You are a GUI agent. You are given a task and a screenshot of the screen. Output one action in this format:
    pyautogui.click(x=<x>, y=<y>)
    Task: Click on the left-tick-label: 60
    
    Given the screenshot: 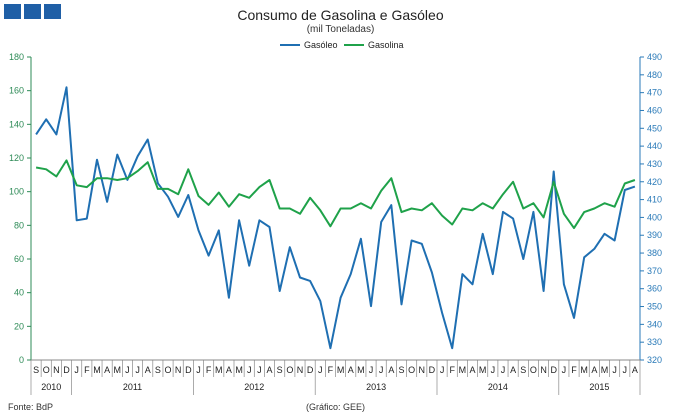 What is the action you would take?
    pyautogui.click(x=19, y=259)
    